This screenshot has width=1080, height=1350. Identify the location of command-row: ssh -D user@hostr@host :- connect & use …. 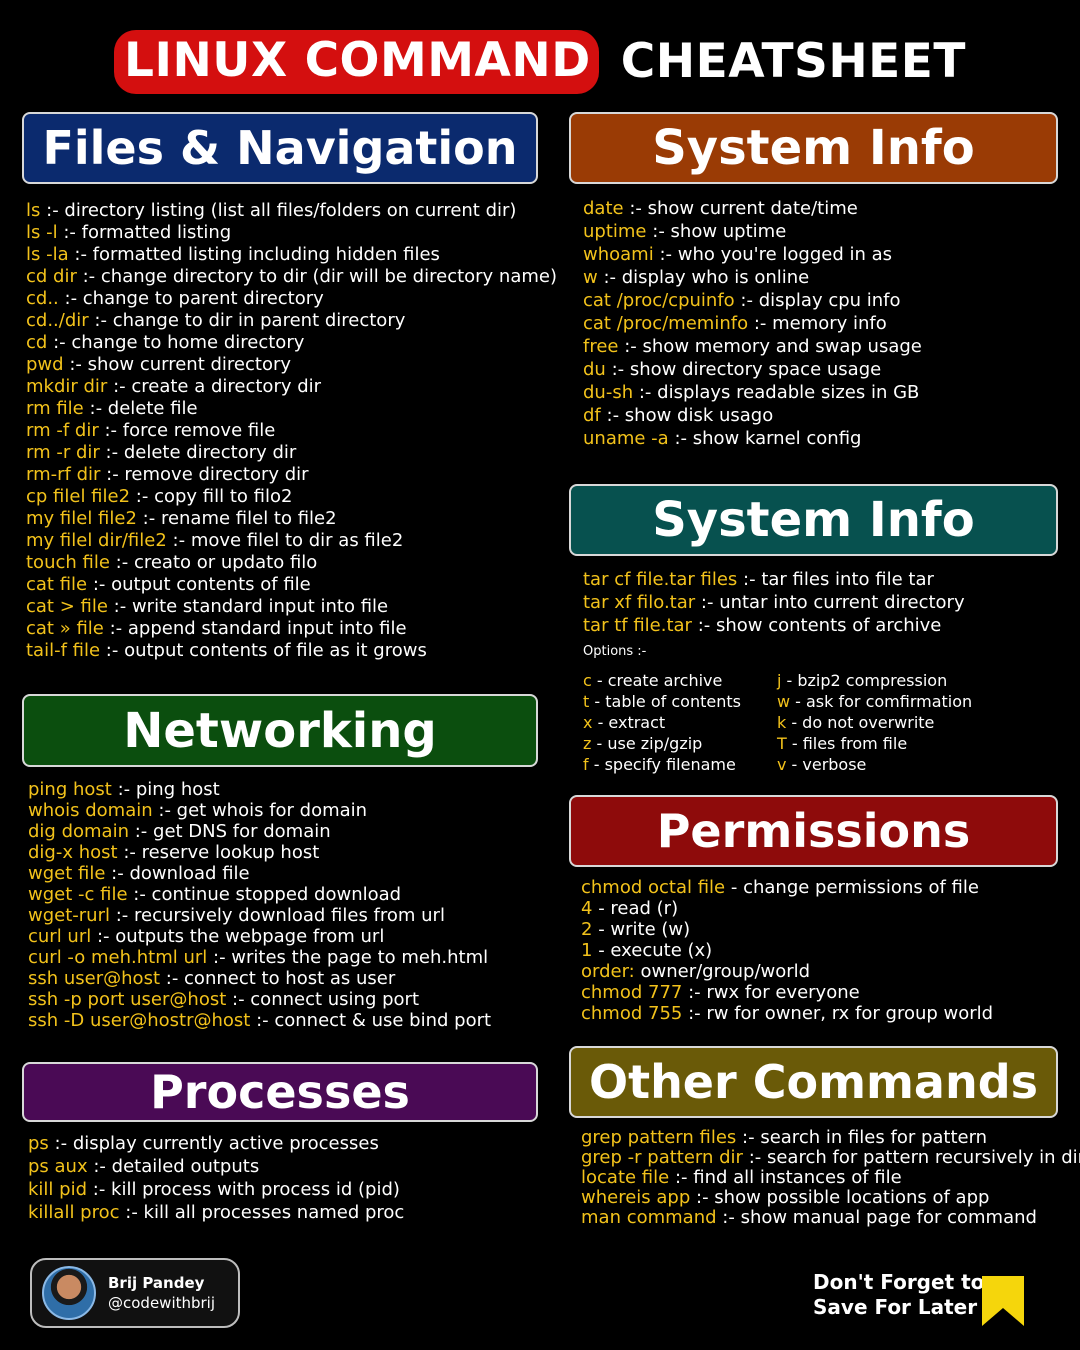
(259, 1020).